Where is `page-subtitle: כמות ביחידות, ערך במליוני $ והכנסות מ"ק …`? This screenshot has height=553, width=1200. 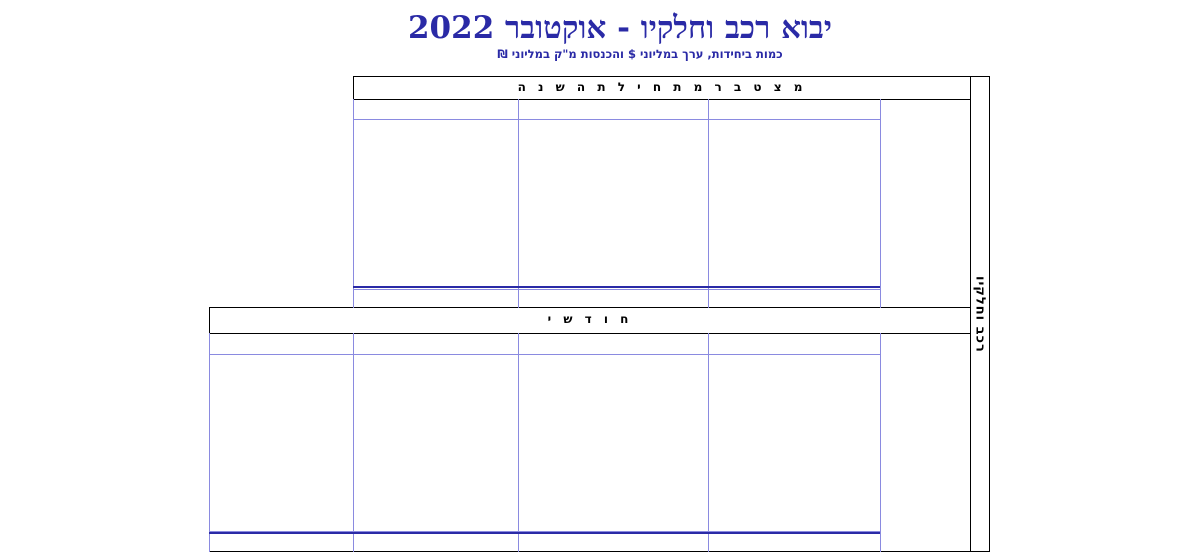 page-subtitle: כמות ביחידות, ערך במליוני $ והכנסות מ"ק … is located at coordinates (640, 54).